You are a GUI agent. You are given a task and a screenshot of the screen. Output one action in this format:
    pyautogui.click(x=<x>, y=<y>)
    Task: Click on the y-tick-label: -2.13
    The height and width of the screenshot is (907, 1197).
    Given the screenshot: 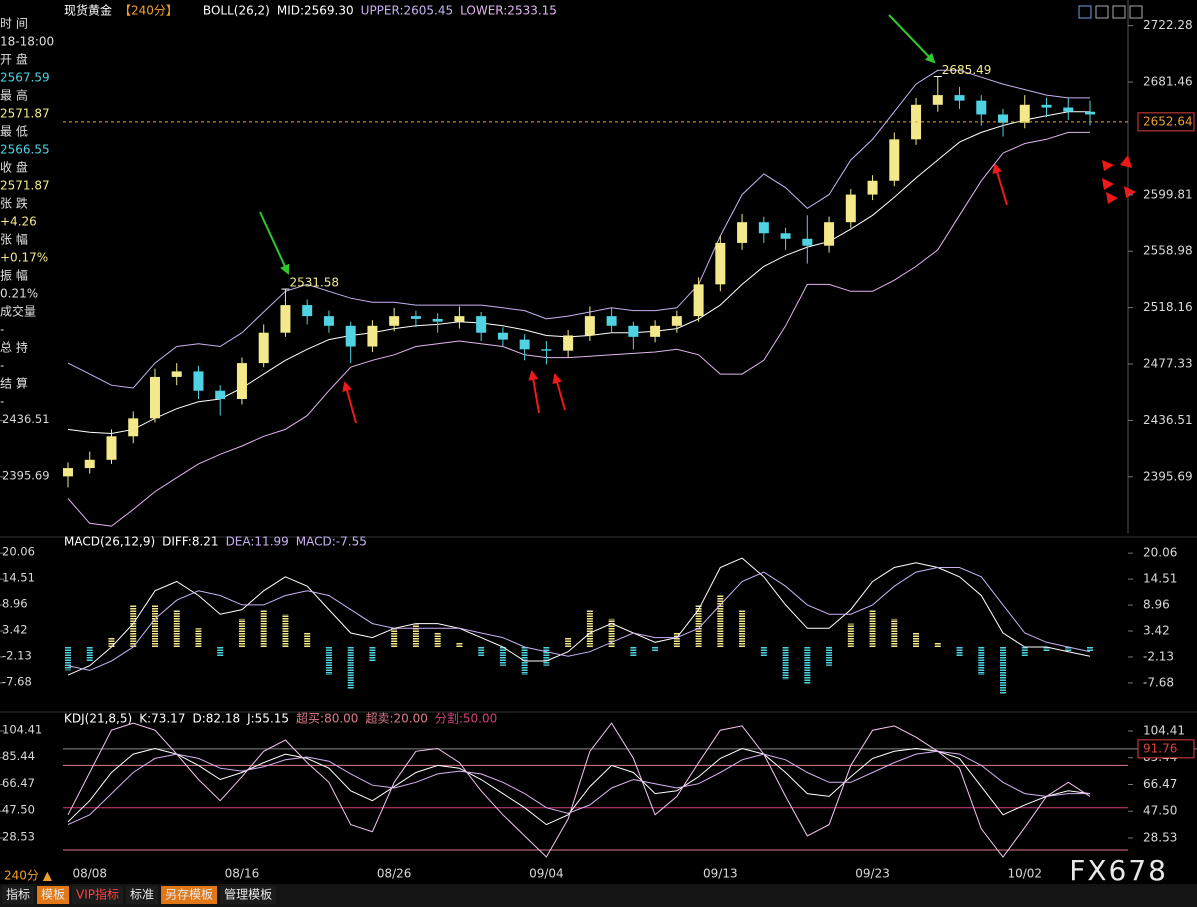 What is the action you would take?
    pyautogui.click(x=17, y=655)
    